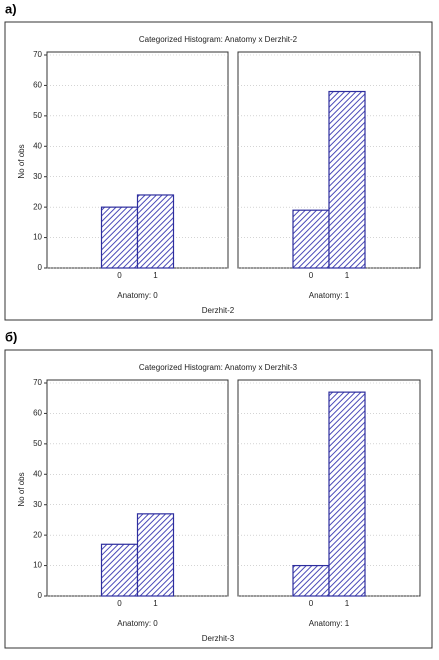 This screenshot has height=660, width=439. What do you see at coordinates (218, 638) in the screenshot?
I see `x-axis-label: Derzhit-3` at bounding box center [218, 638].